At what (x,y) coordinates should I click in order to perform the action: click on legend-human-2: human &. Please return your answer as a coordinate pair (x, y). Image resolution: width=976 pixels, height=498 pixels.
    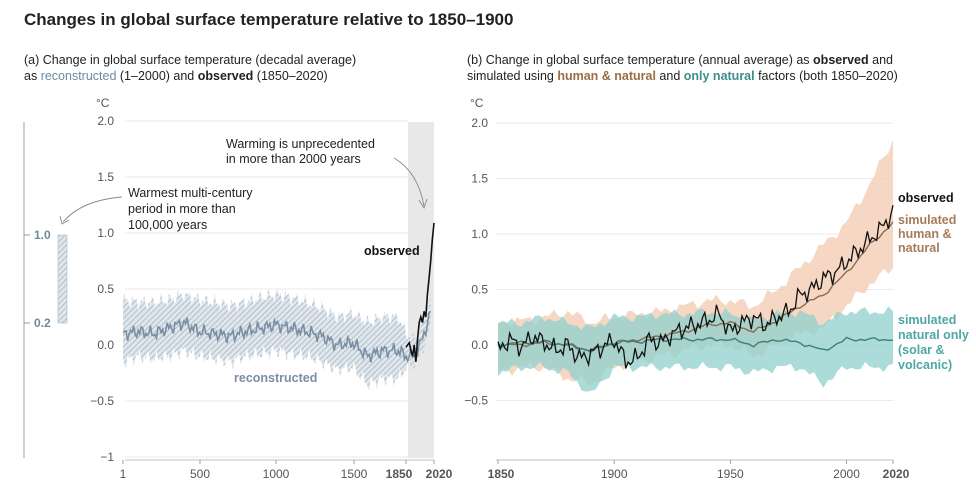
    Looking at the image, I should click on (924, 234).